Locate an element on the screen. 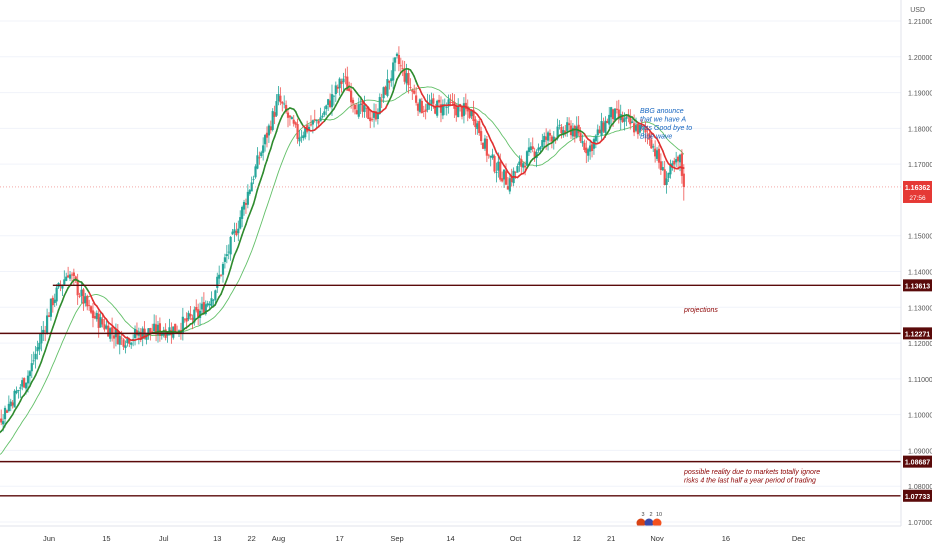 The height and width of the screenshot is (555, 932). event-marker: 3 is located at coordinates (642, 515).